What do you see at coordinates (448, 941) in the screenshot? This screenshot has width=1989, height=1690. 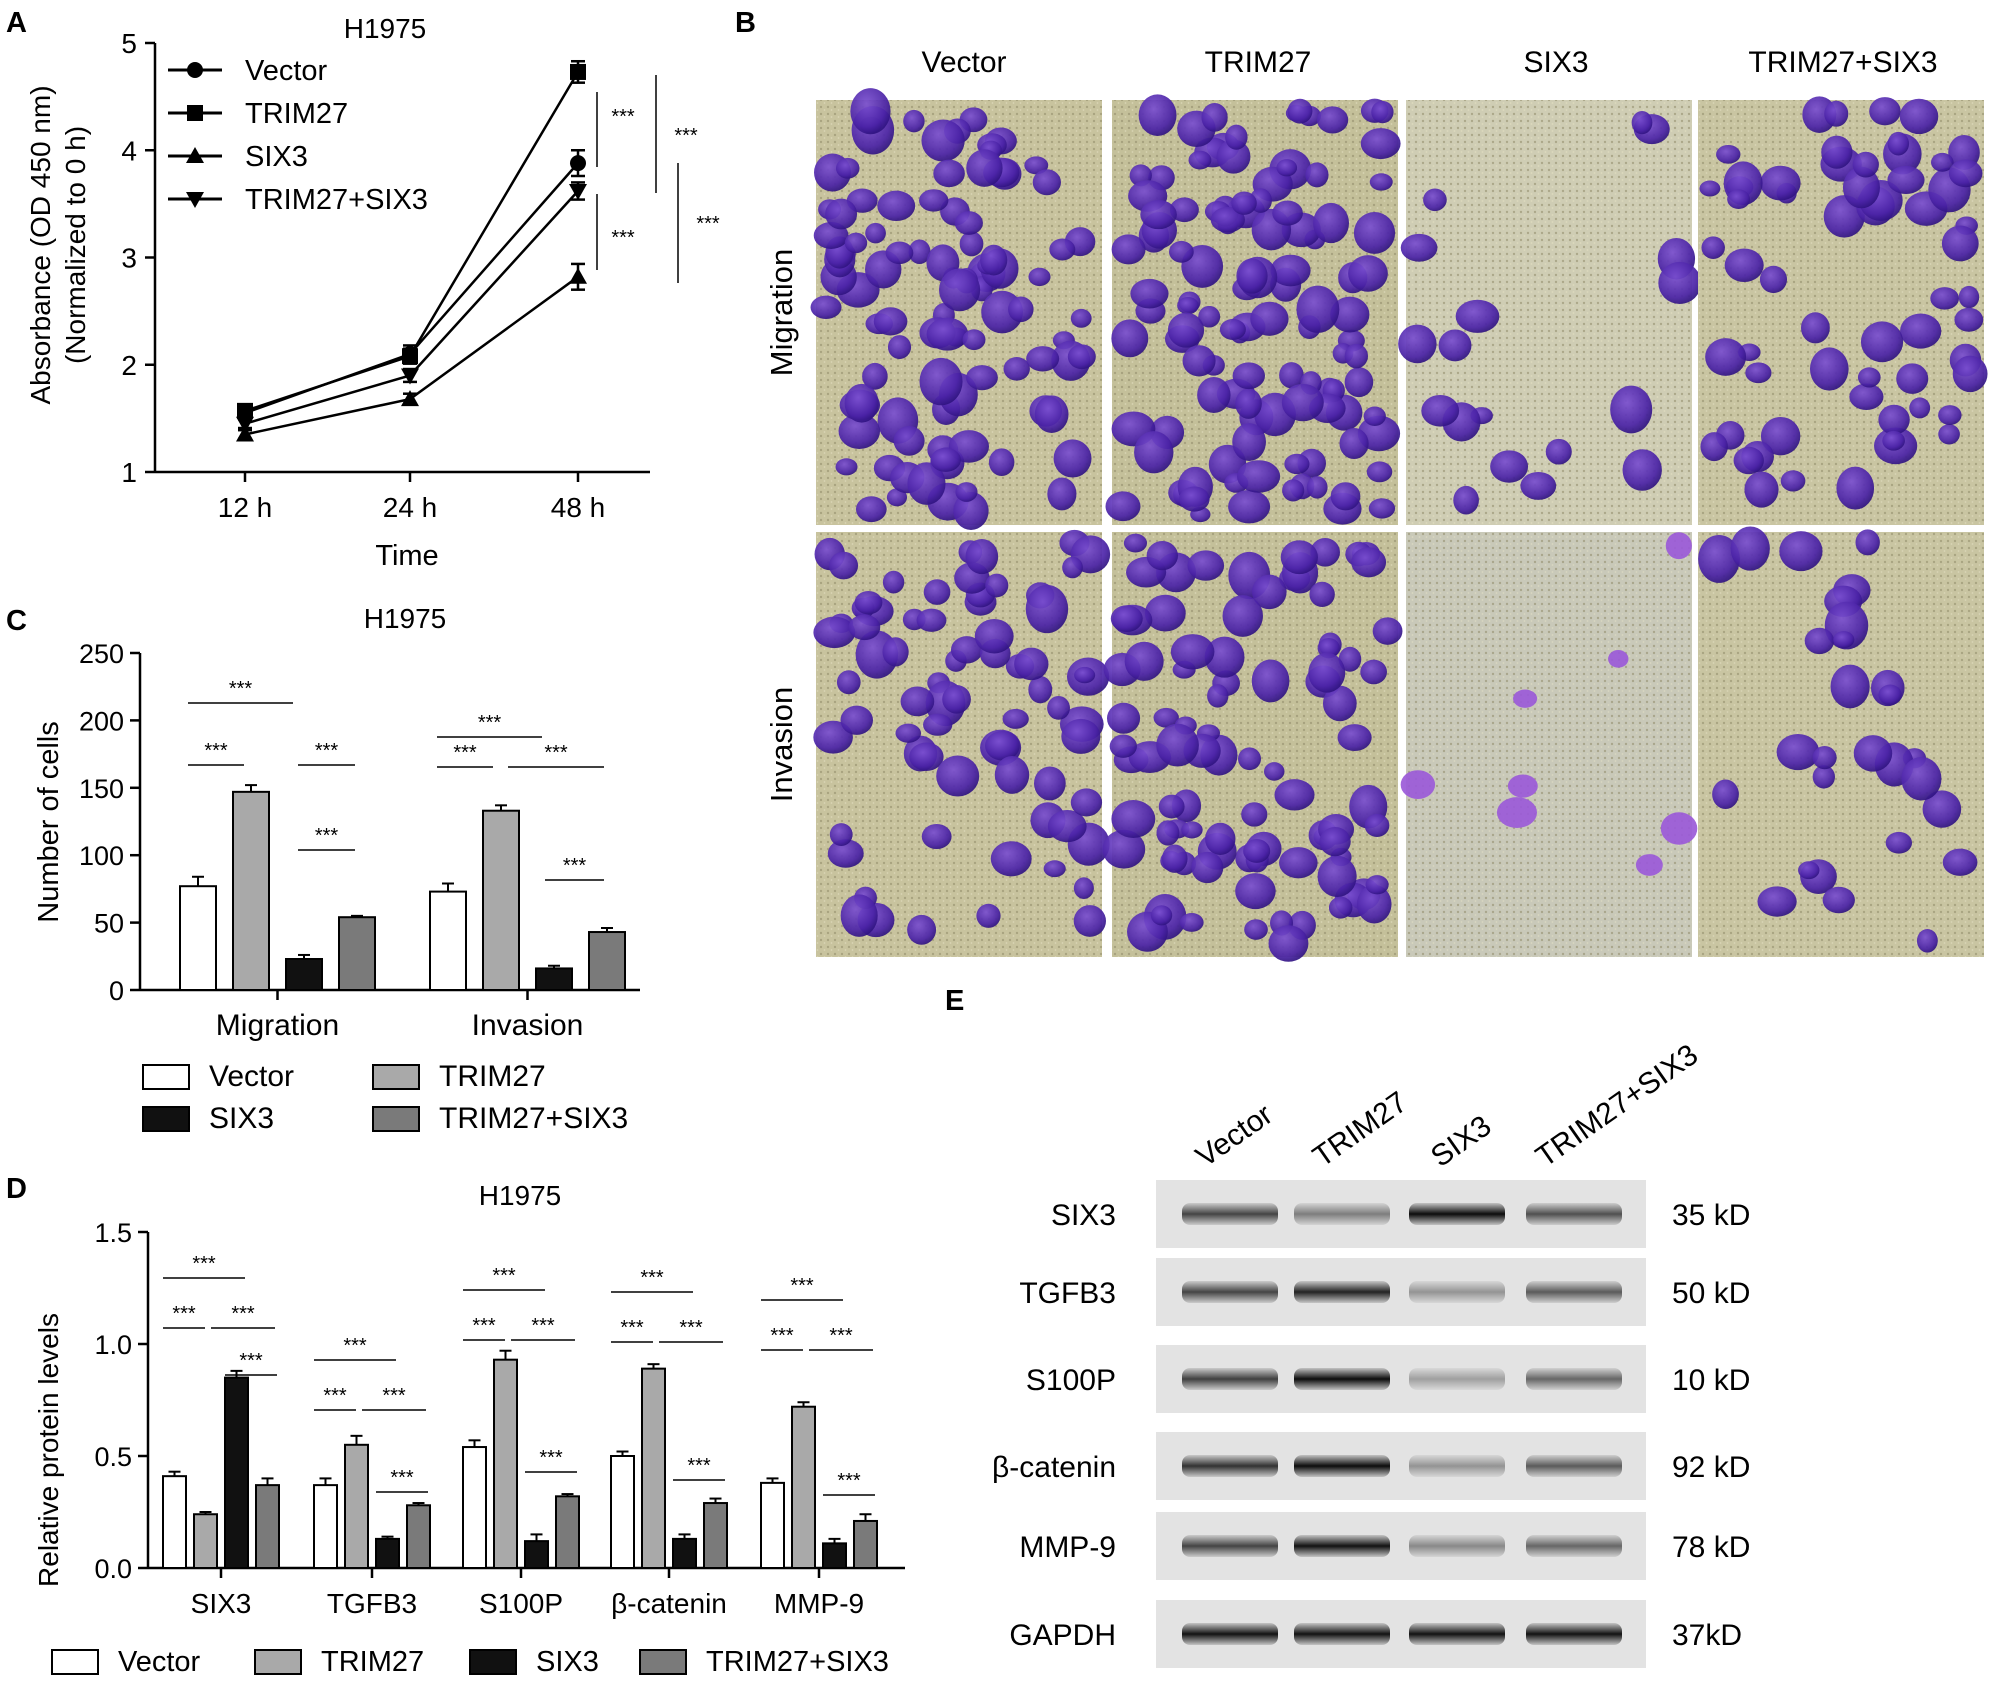 I see `bar-invasion-vector` at bounding box center [448, 941].